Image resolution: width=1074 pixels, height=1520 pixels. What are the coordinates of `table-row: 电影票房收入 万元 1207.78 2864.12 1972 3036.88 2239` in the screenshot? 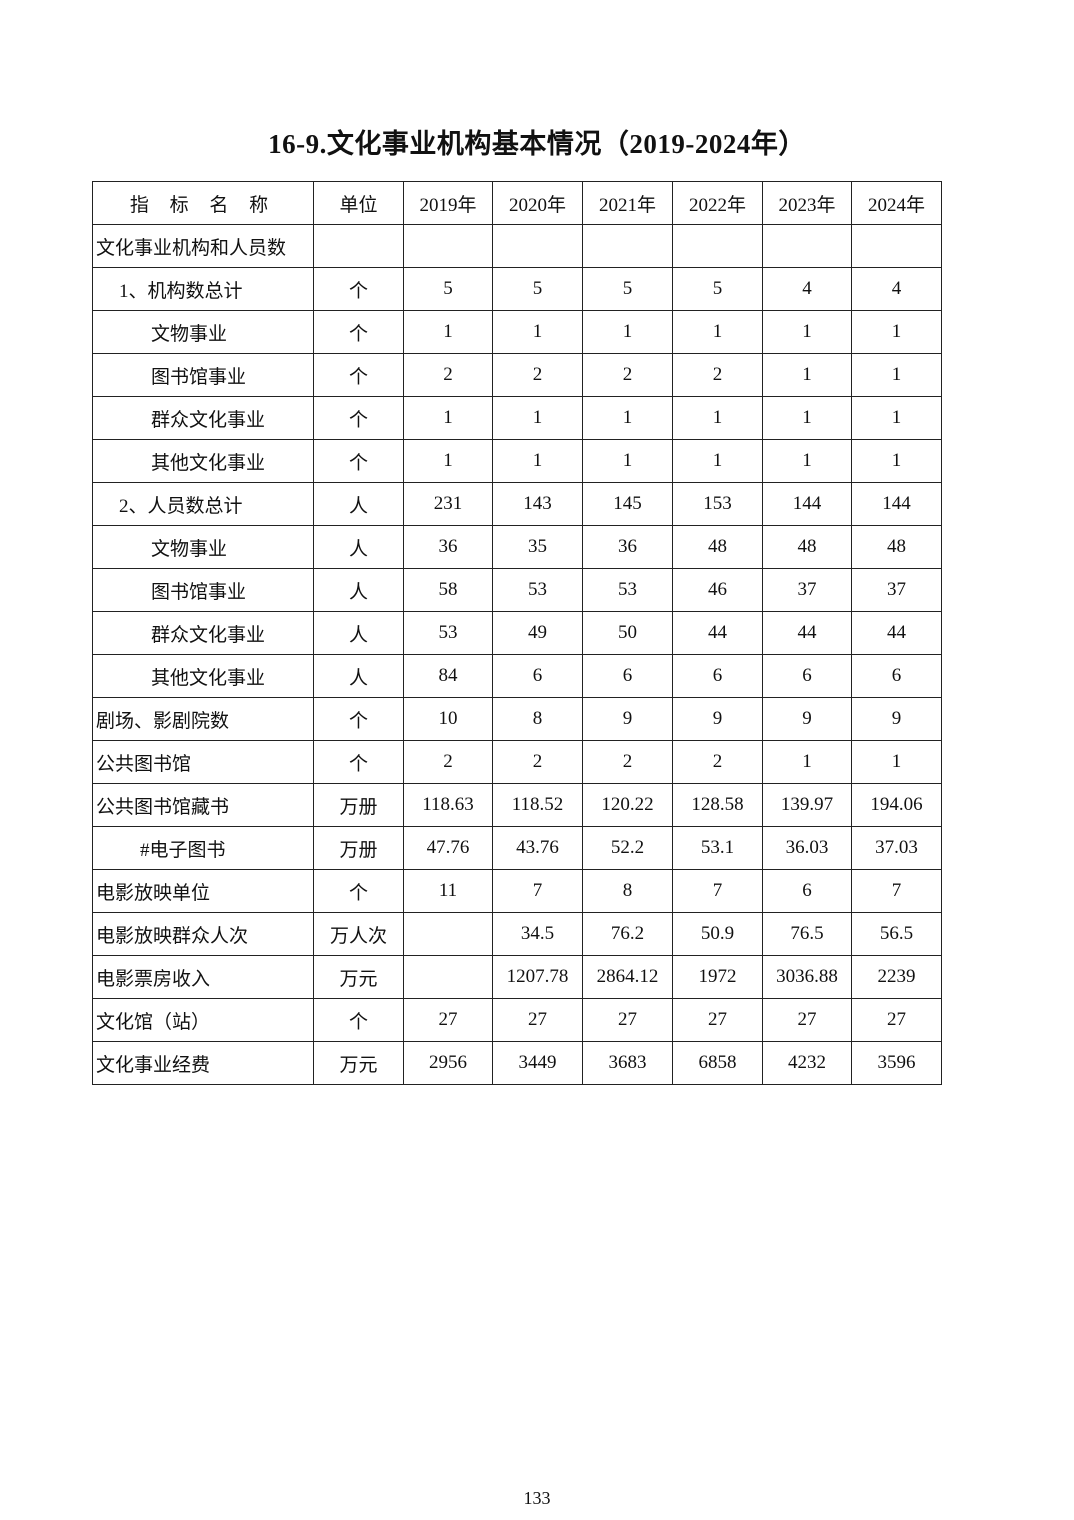 It's located at (517, 977).